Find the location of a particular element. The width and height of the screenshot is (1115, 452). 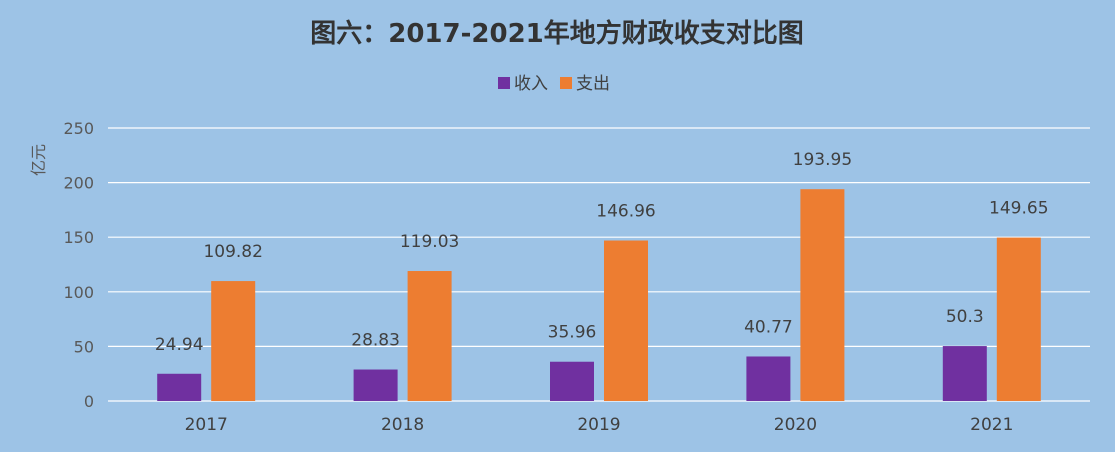

x-tick-label: 2021 is located at coordinates (991, 425).